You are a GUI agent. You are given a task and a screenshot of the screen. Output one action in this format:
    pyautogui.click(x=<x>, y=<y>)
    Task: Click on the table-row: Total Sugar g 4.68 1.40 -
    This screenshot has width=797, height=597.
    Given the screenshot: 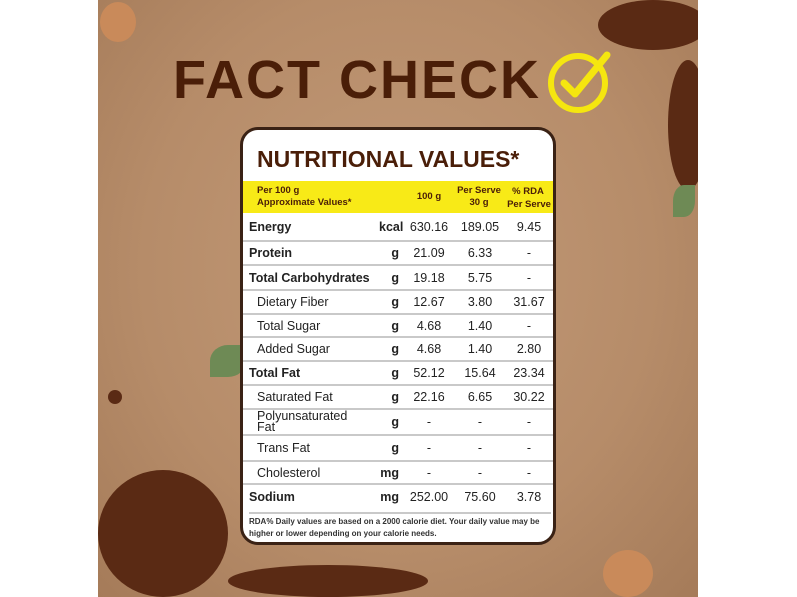 What is the action you would take?
    pyautogui.click(x=398, y=324)
    